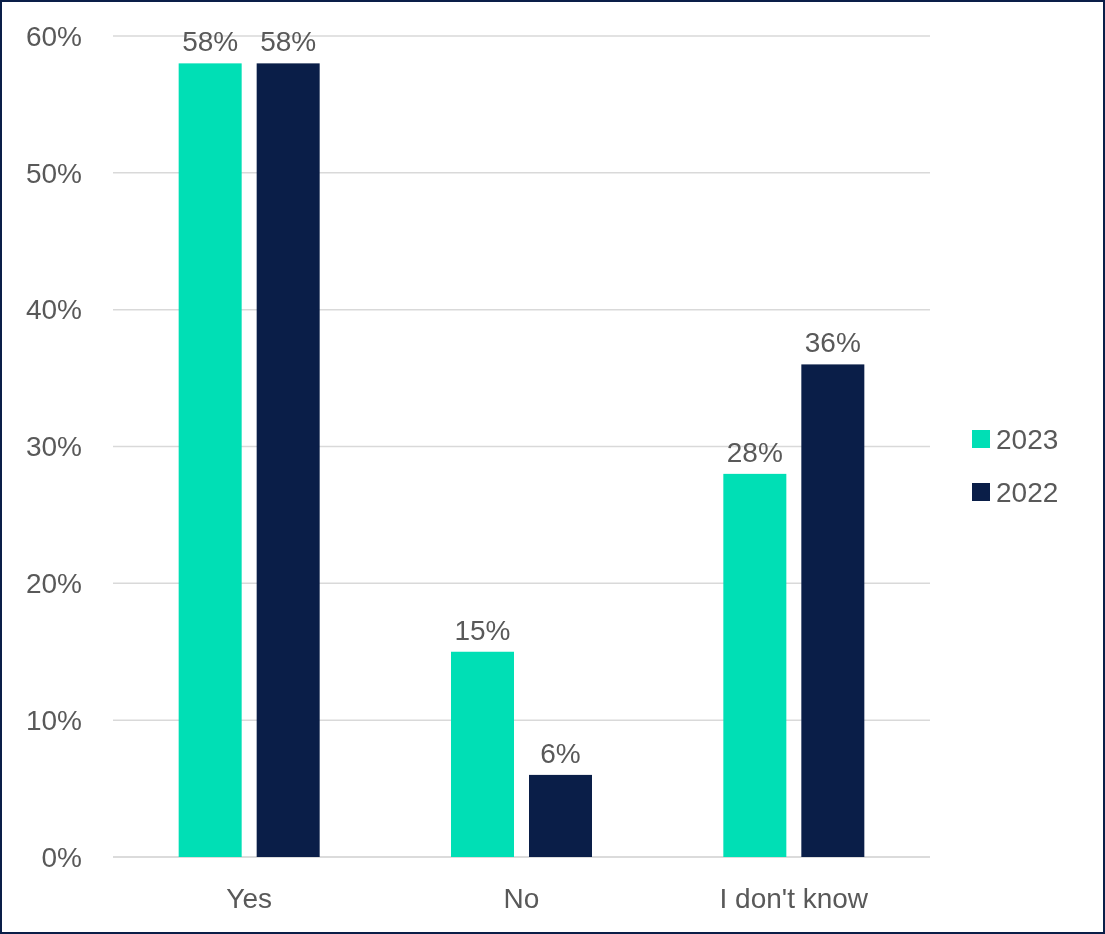  What do you see at coordinates (794, 898) in the screenshot?
I see `x-tick-label: I don't know` at bounding box center [794, 898].